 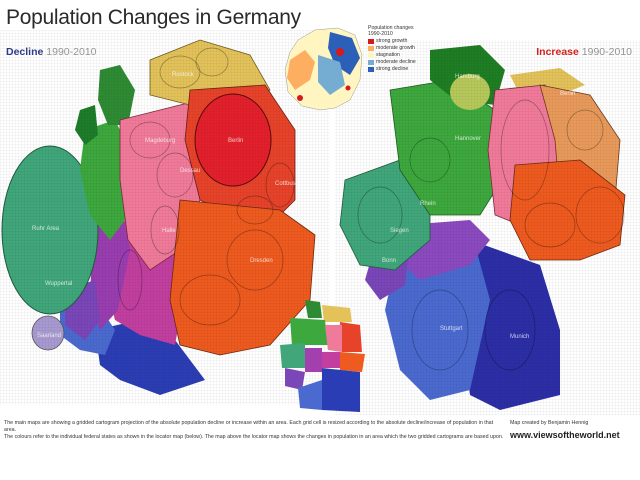 I want to click on right-city-label: Munich, so click(x=519, y=337).